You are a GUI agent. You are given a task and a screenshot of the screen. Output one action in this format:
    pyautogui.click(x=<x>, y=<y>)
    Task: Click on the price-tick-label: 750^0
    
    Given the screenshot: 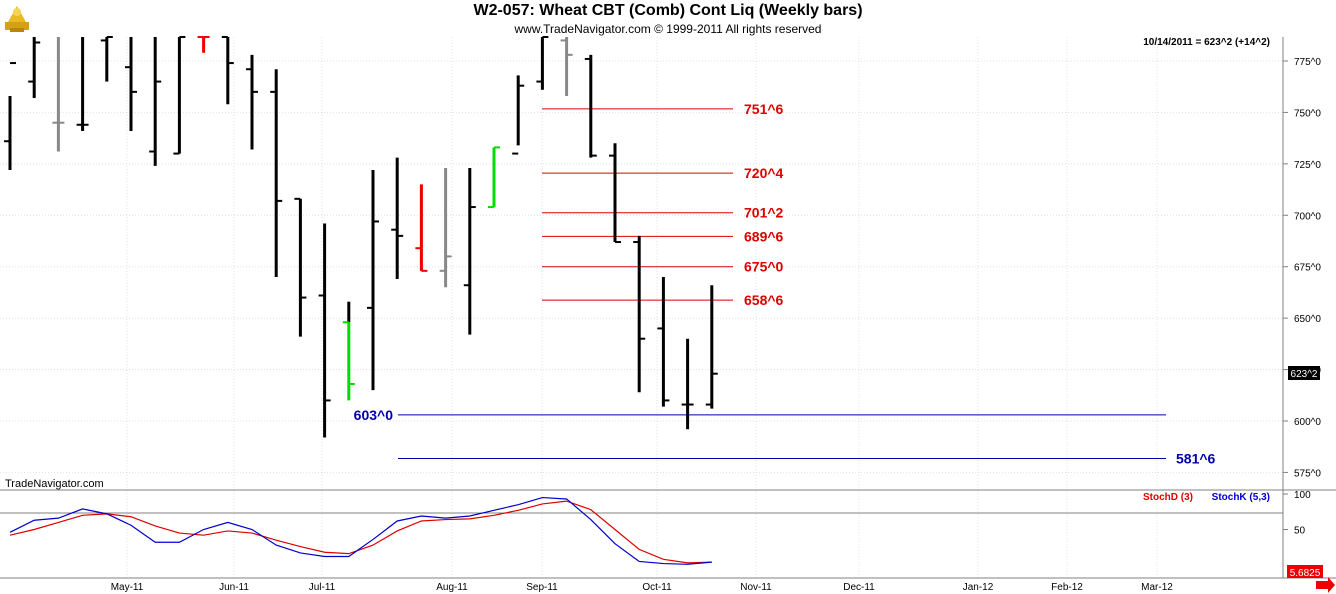 What is the action you would take?
    pyautogui.click(x=1307, y=113)
    